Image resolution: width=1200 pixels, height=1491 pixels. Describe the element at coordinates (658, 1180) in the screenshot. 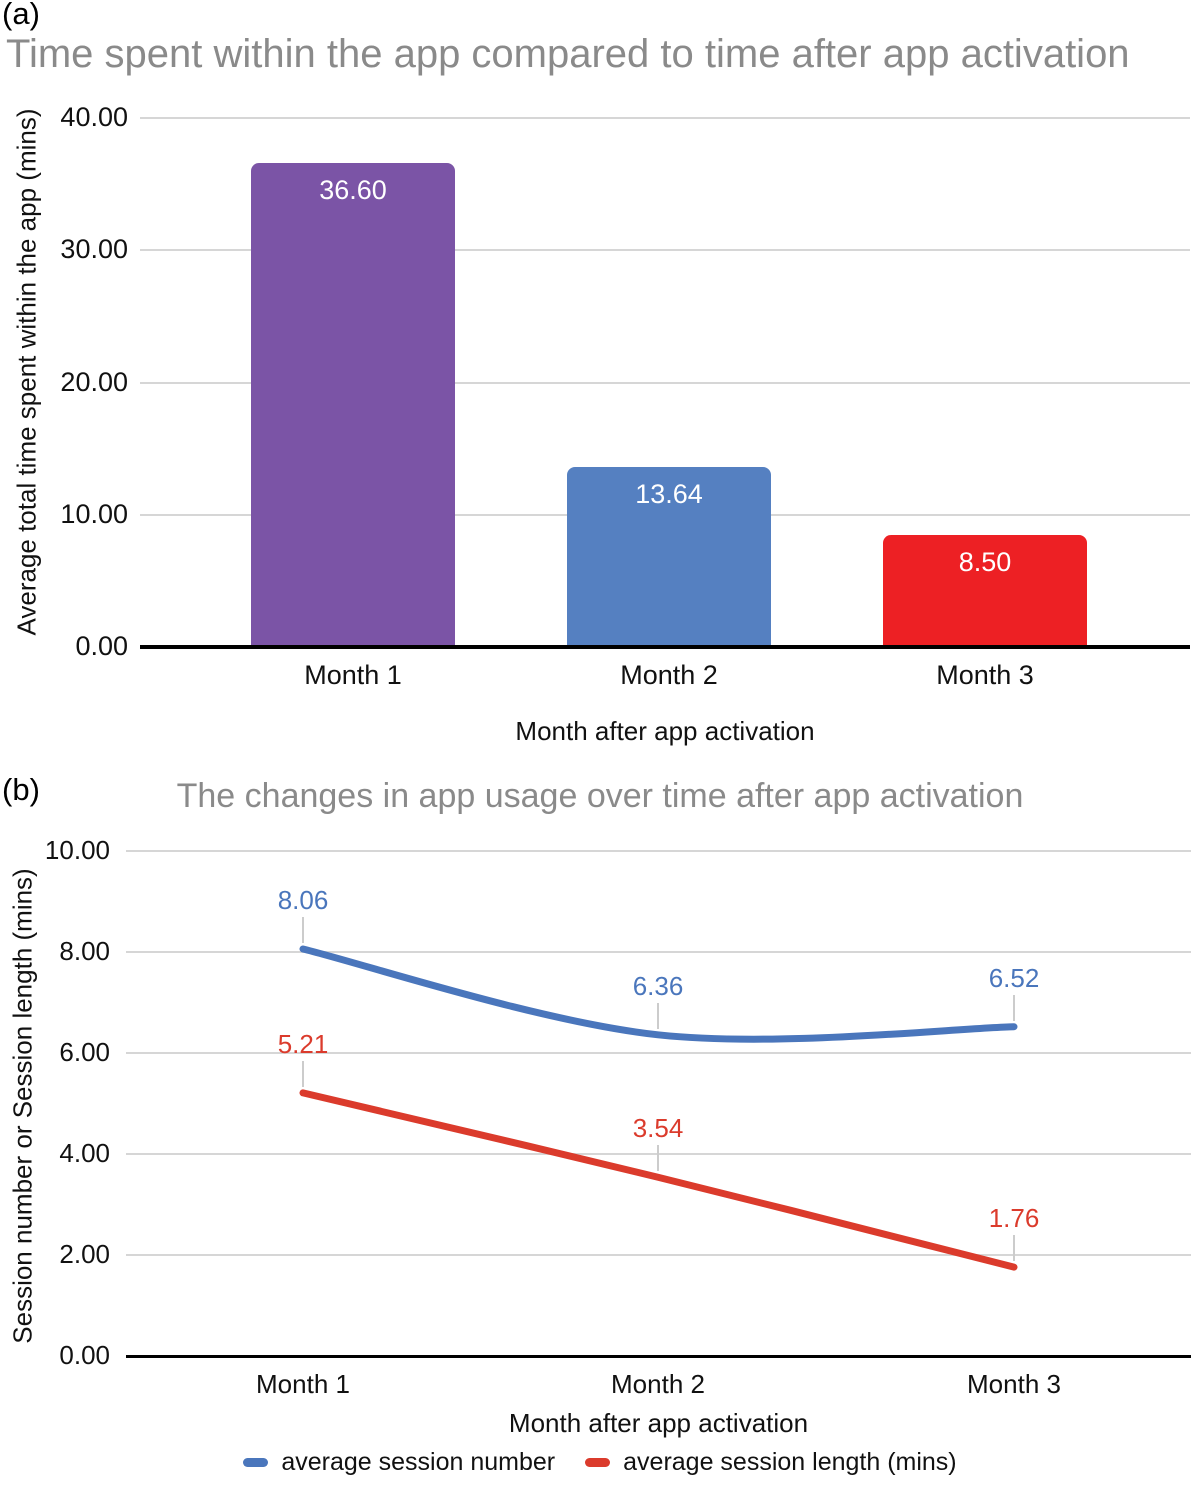

I see `series-line-session-length` at that location.